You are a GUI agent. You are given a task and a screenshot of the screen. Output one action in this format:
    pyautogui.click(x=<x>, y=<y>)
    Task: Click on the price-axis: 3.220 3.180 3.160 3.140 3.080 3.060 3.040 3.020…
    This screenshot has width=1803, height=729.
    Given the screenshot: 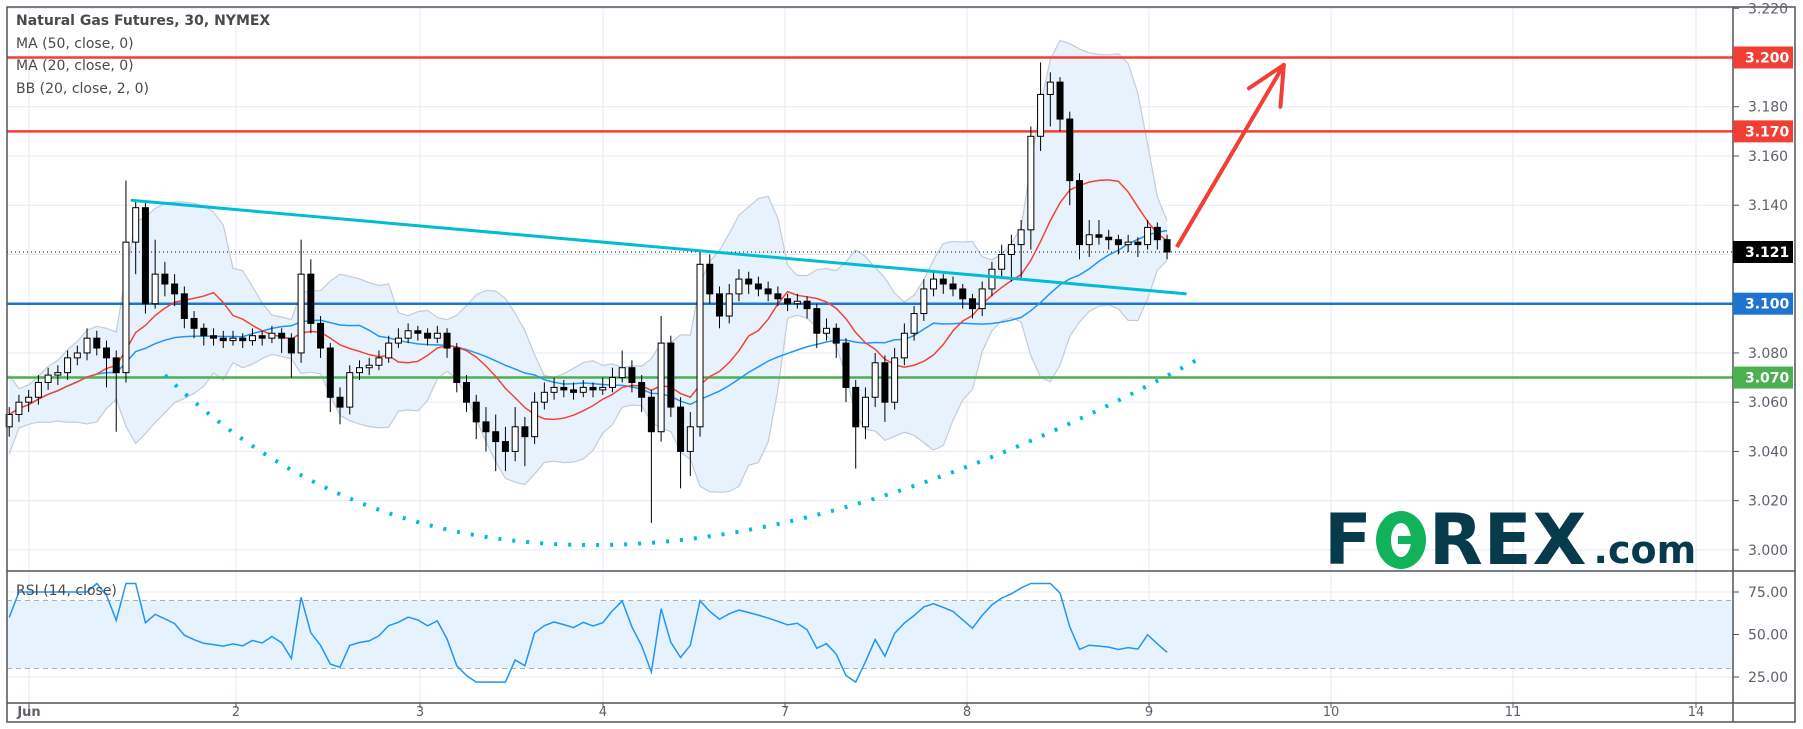 What is the action you would take?
    pyautogui.click(x=1763, y=343)
    